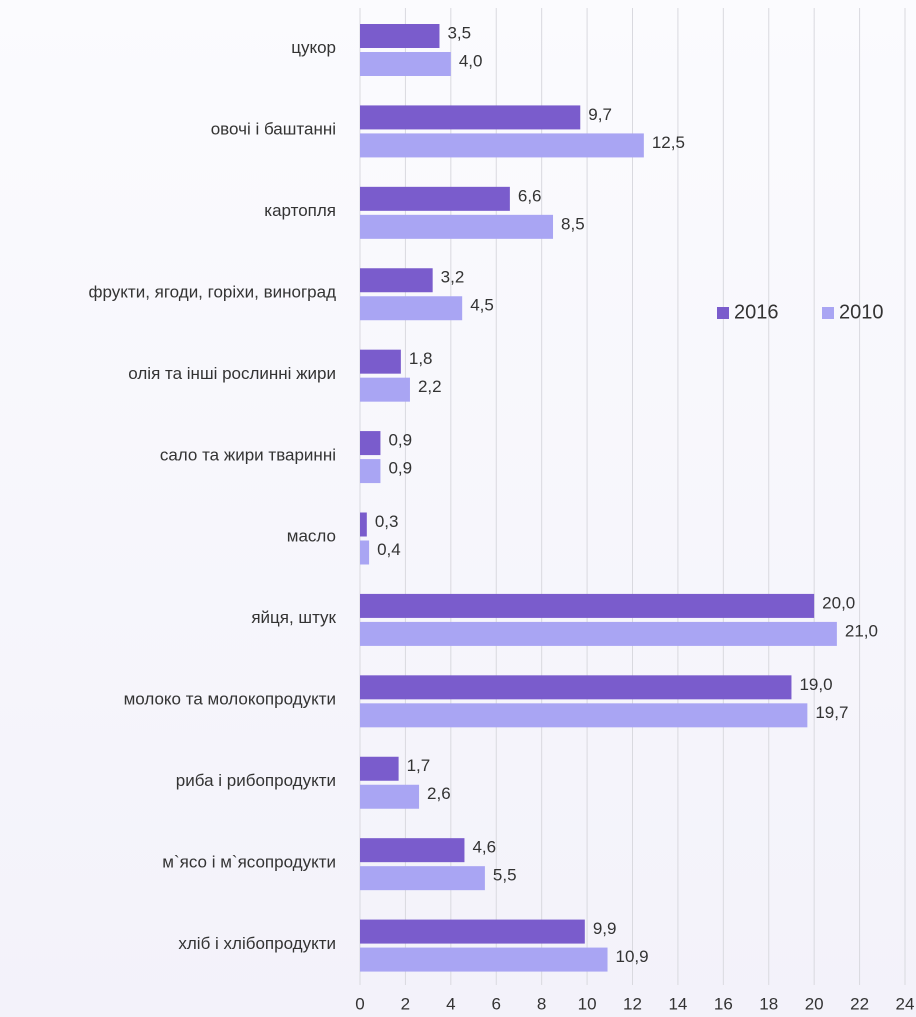 The image size is (916, 1017). Describe the element at coordinates (232, 373) in the screenshot. I see `y-tick-label: олія та інші рослинні жири` at that location.